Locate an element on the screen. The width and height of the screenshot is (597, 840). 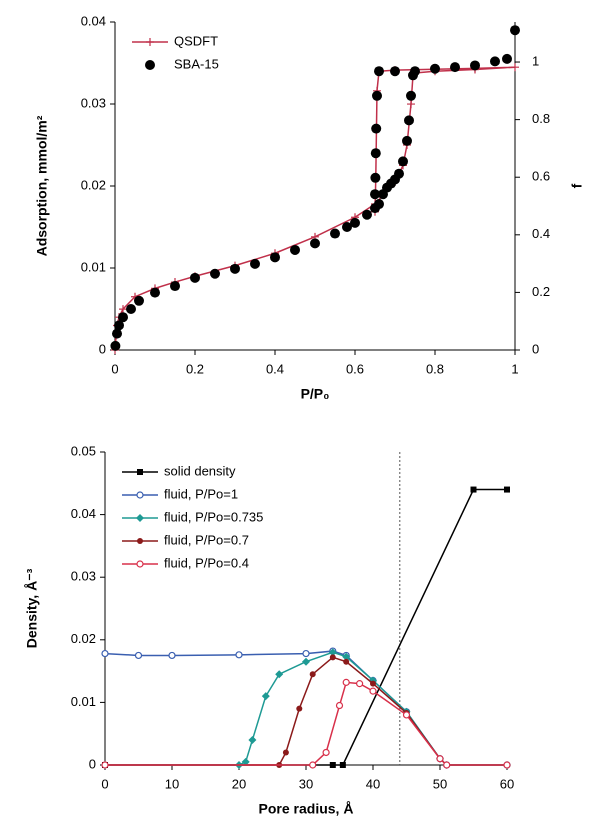
x-tick-label: 0.2 is located at coordinates (195, 368).